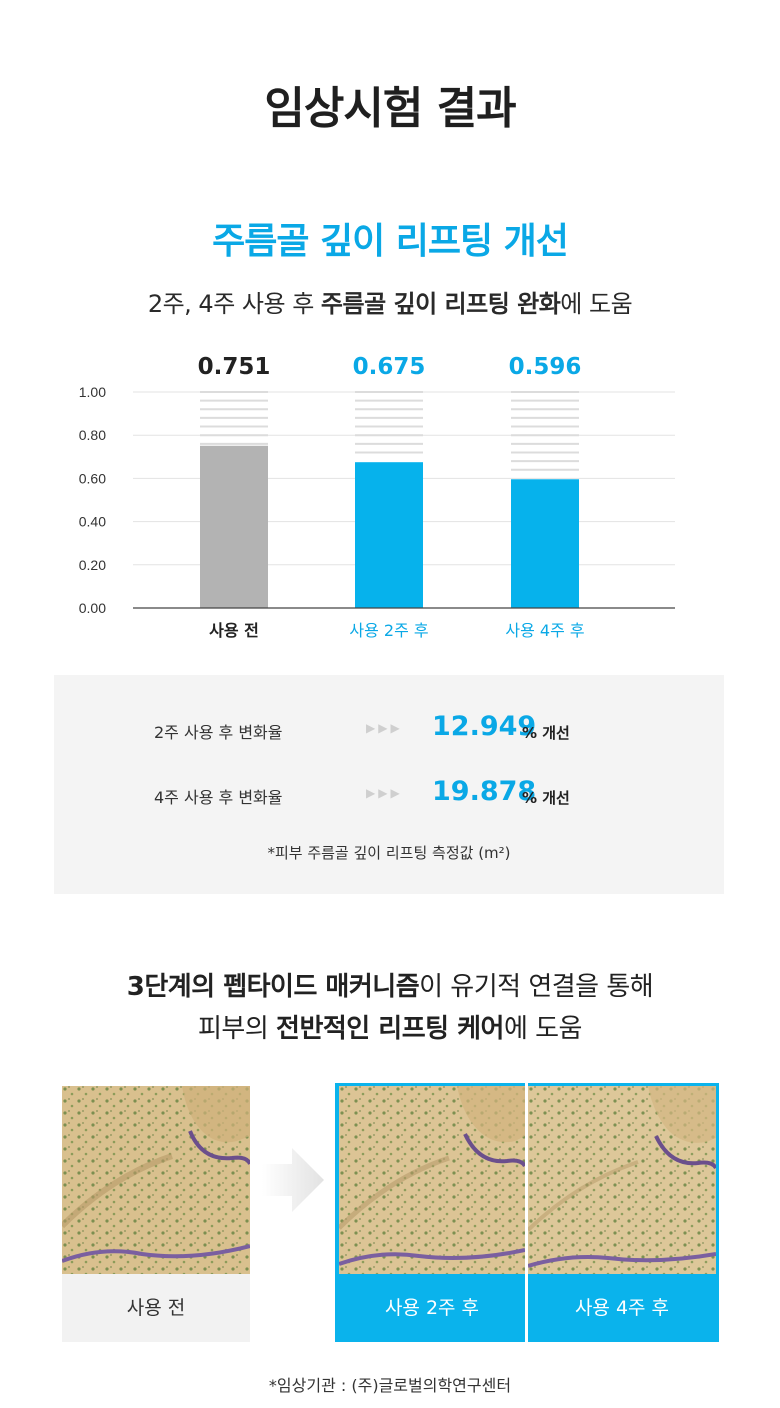  Describe the element at coordinates (543, 1029) in the screenshot. I see `mechanism-text: 에 도움` at that location.